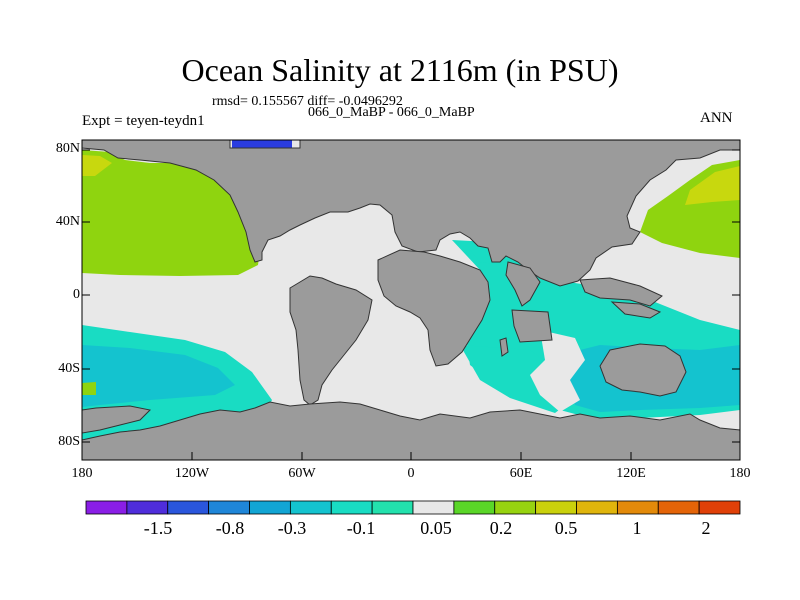 This screenshot has width=800, height=600. I want to click on stats-line: rmsd= 0.155567 diff= -0.0496292, so click(307, 101).